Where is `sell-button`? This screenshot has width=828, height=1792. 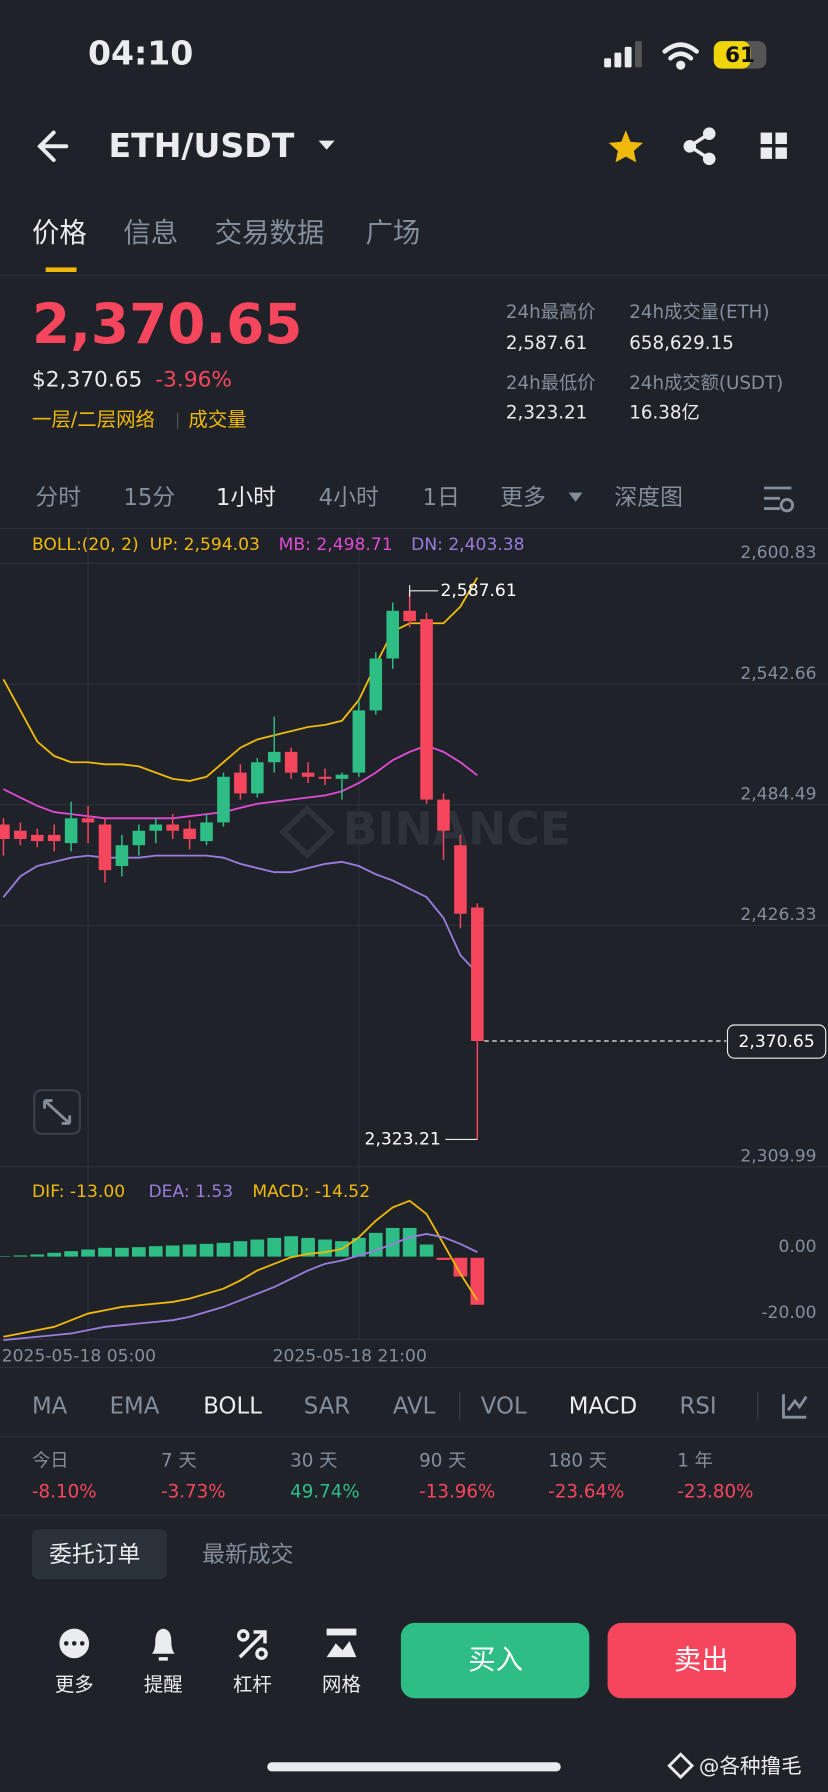 sell-button is located at coordinates (702, 1660).